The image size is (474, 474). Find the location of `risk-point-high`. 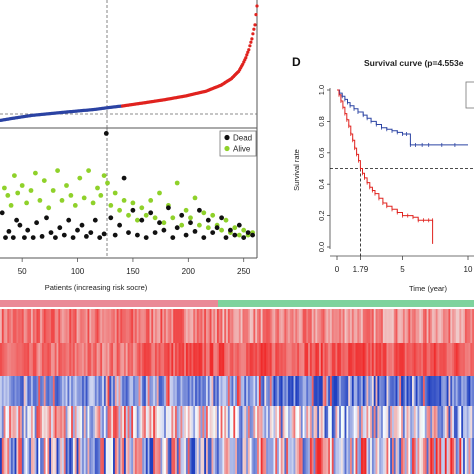

risk-point-high is located at coordinates (253, 34).